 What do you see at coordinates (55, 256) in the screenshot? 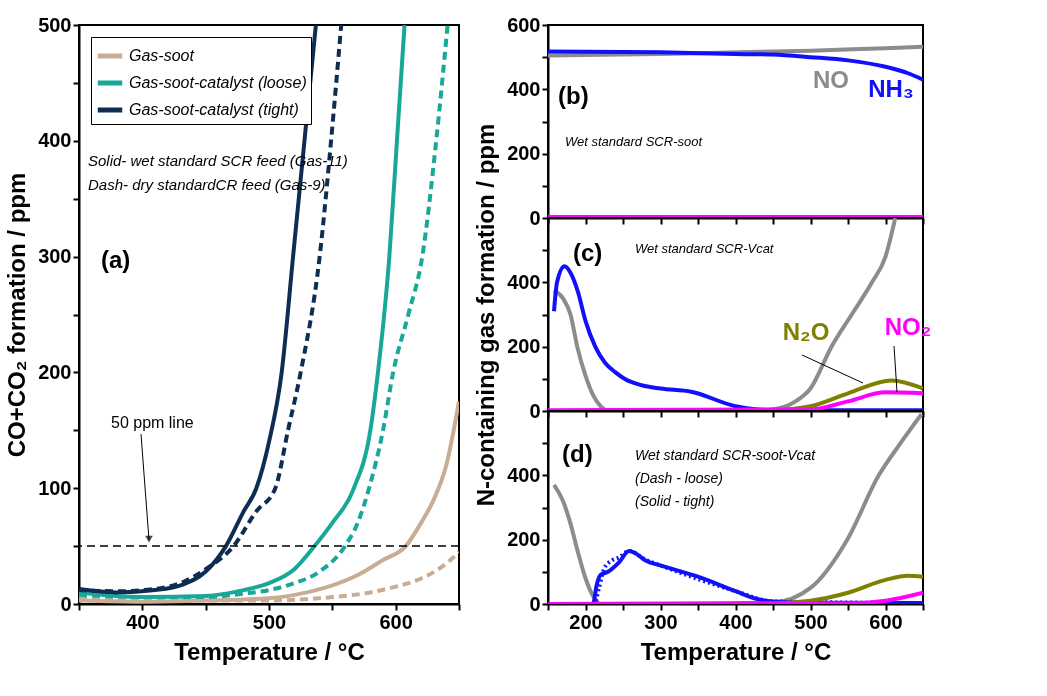
I see `y-tick-label: 300` at bounding box center [55, 256].